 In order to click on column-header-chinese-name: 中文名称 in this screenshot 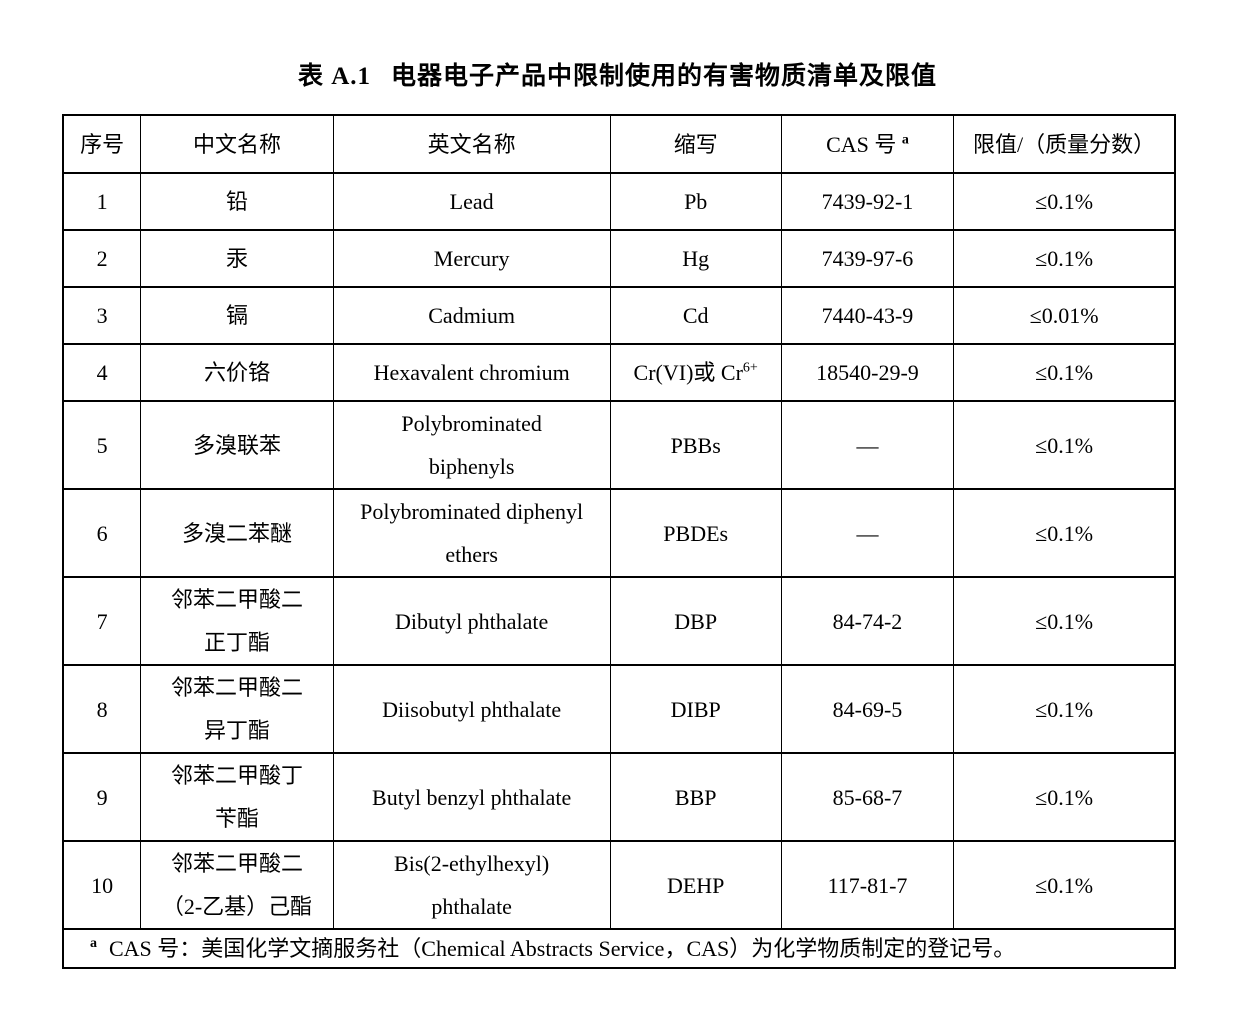, I will do `click(237, 144)`.